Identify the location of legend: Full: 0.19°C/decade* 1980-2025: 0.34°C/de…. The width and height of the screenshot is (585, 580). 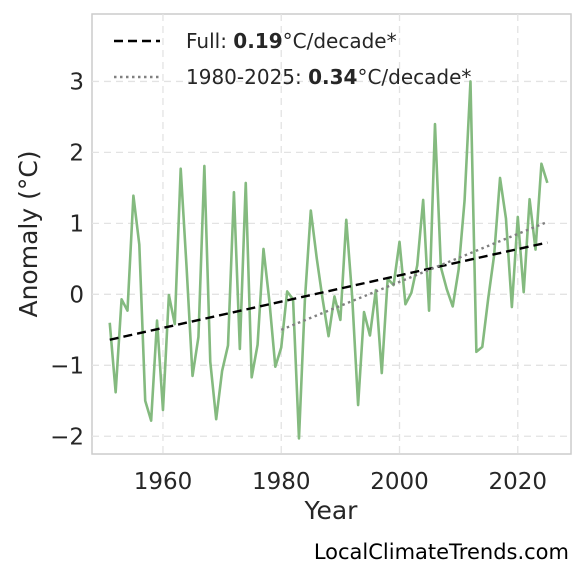
(292, 59).